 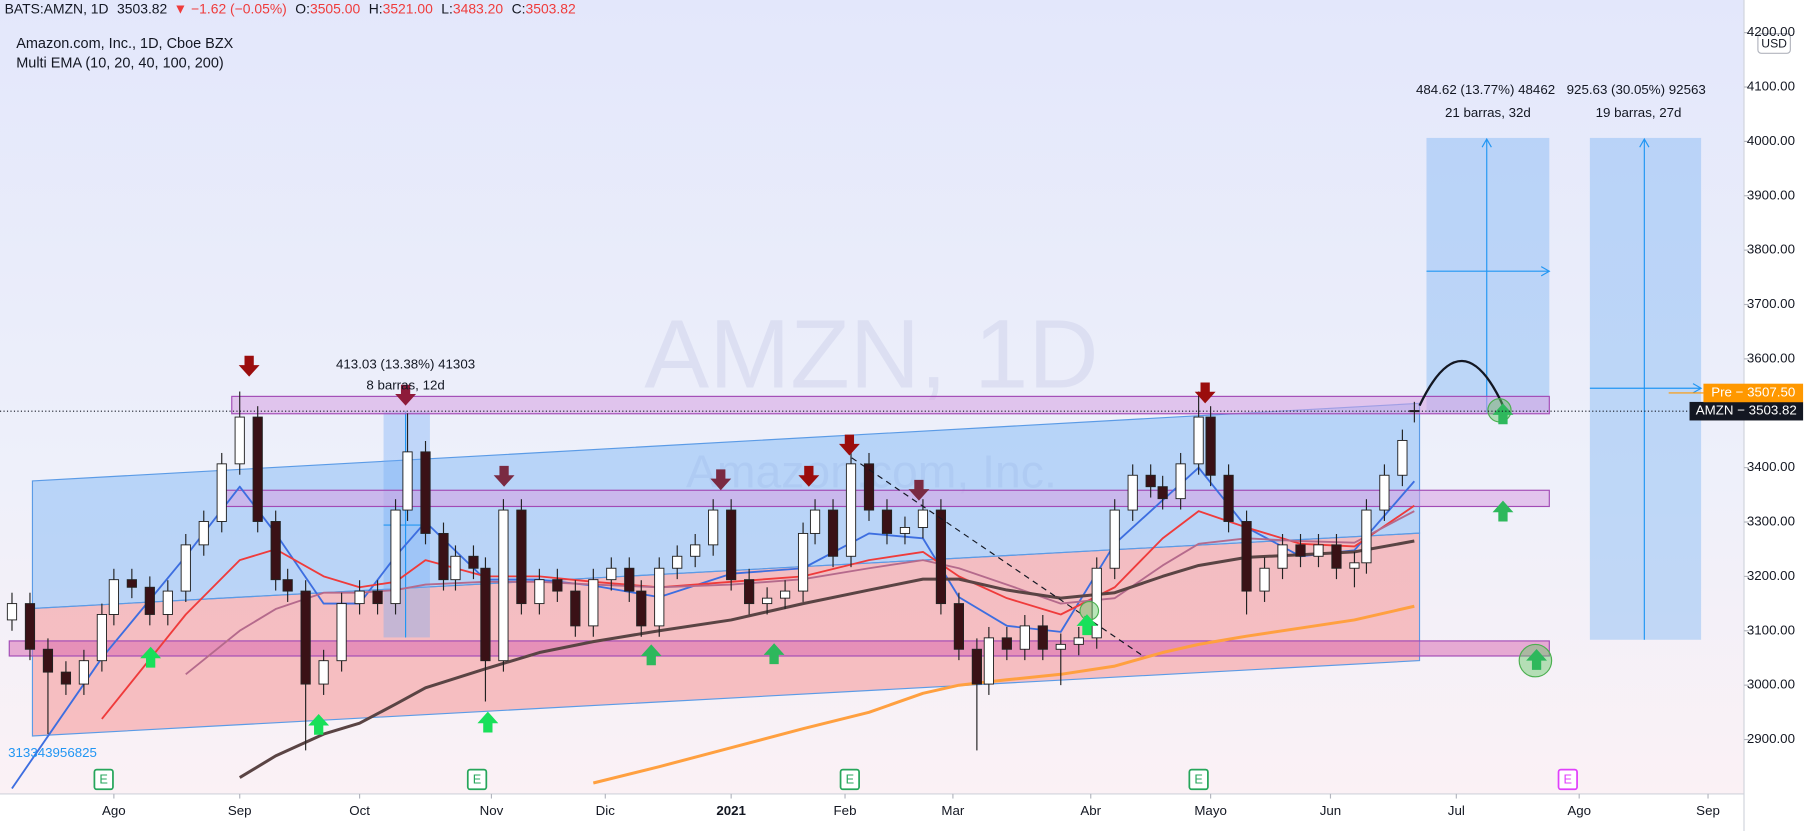 What do you see at coordinates (1090, 810) in the screenshot?
I see `x-tick-label: Abr` at bounding box center [1090, 810].